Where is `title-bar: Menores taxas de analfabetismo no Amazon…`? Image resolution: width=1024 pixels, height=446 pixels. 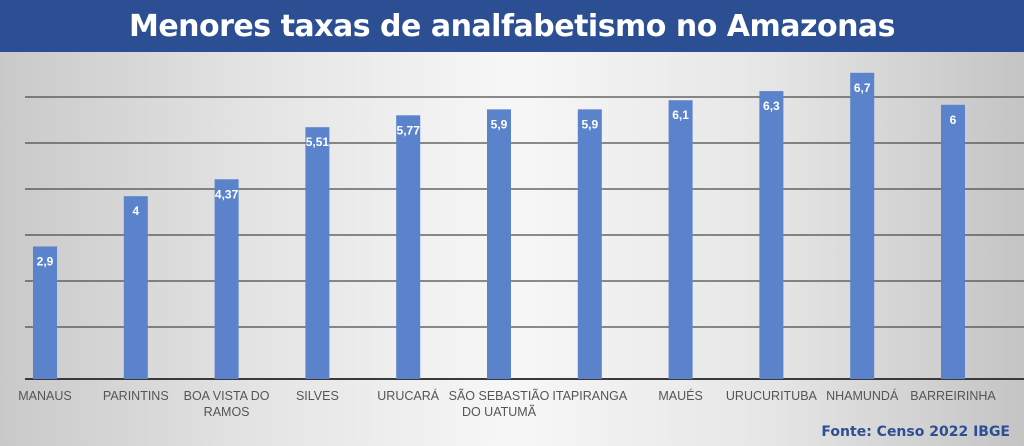
title-bar: Menores taxas de analfabetismo no Amazon… is located at coordinates (512, 26).